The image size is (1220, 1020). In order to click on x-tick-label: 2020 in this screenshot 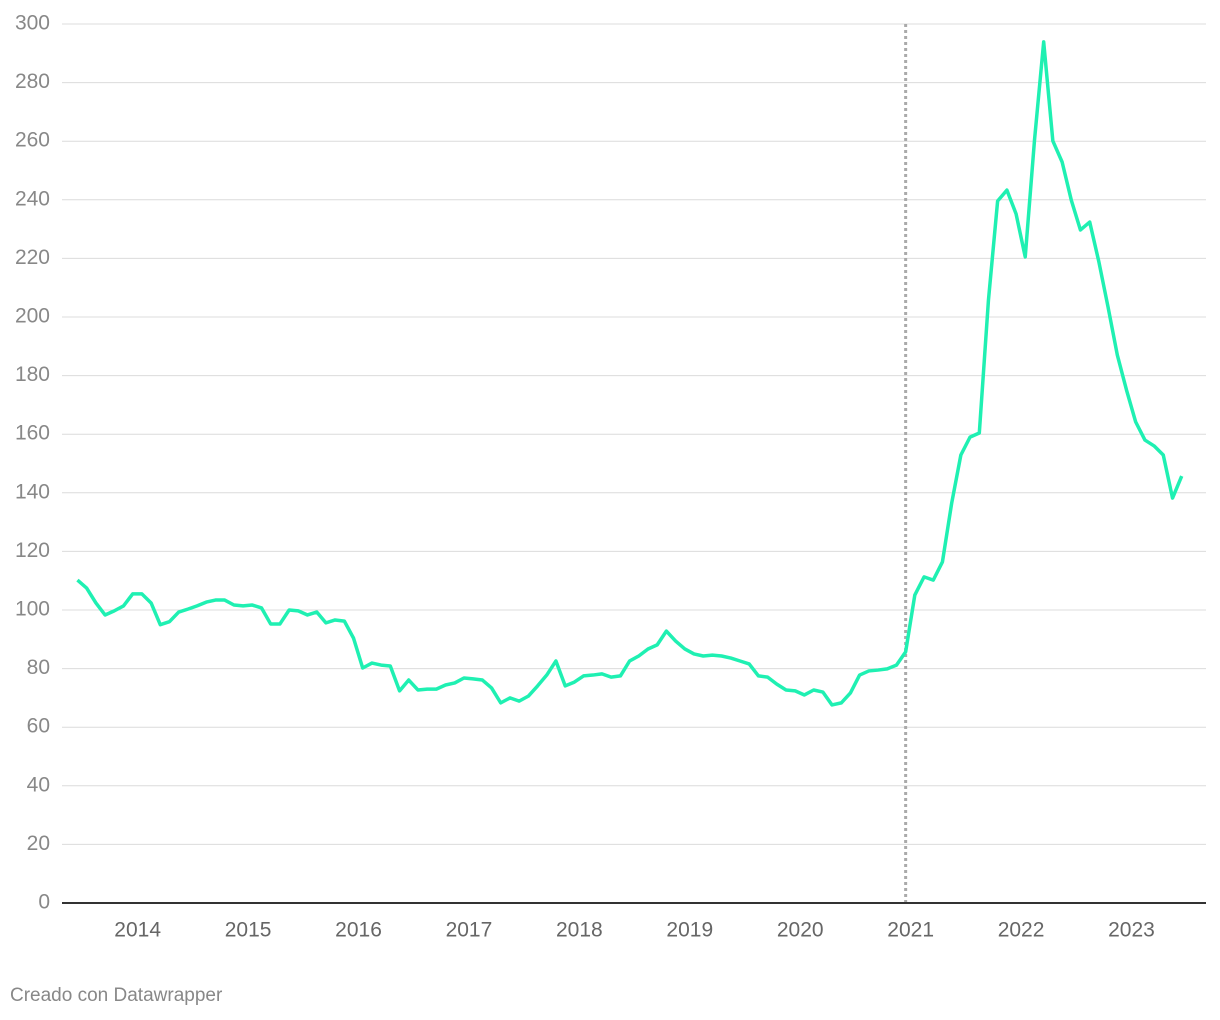, I will do `click(800, 930)`.